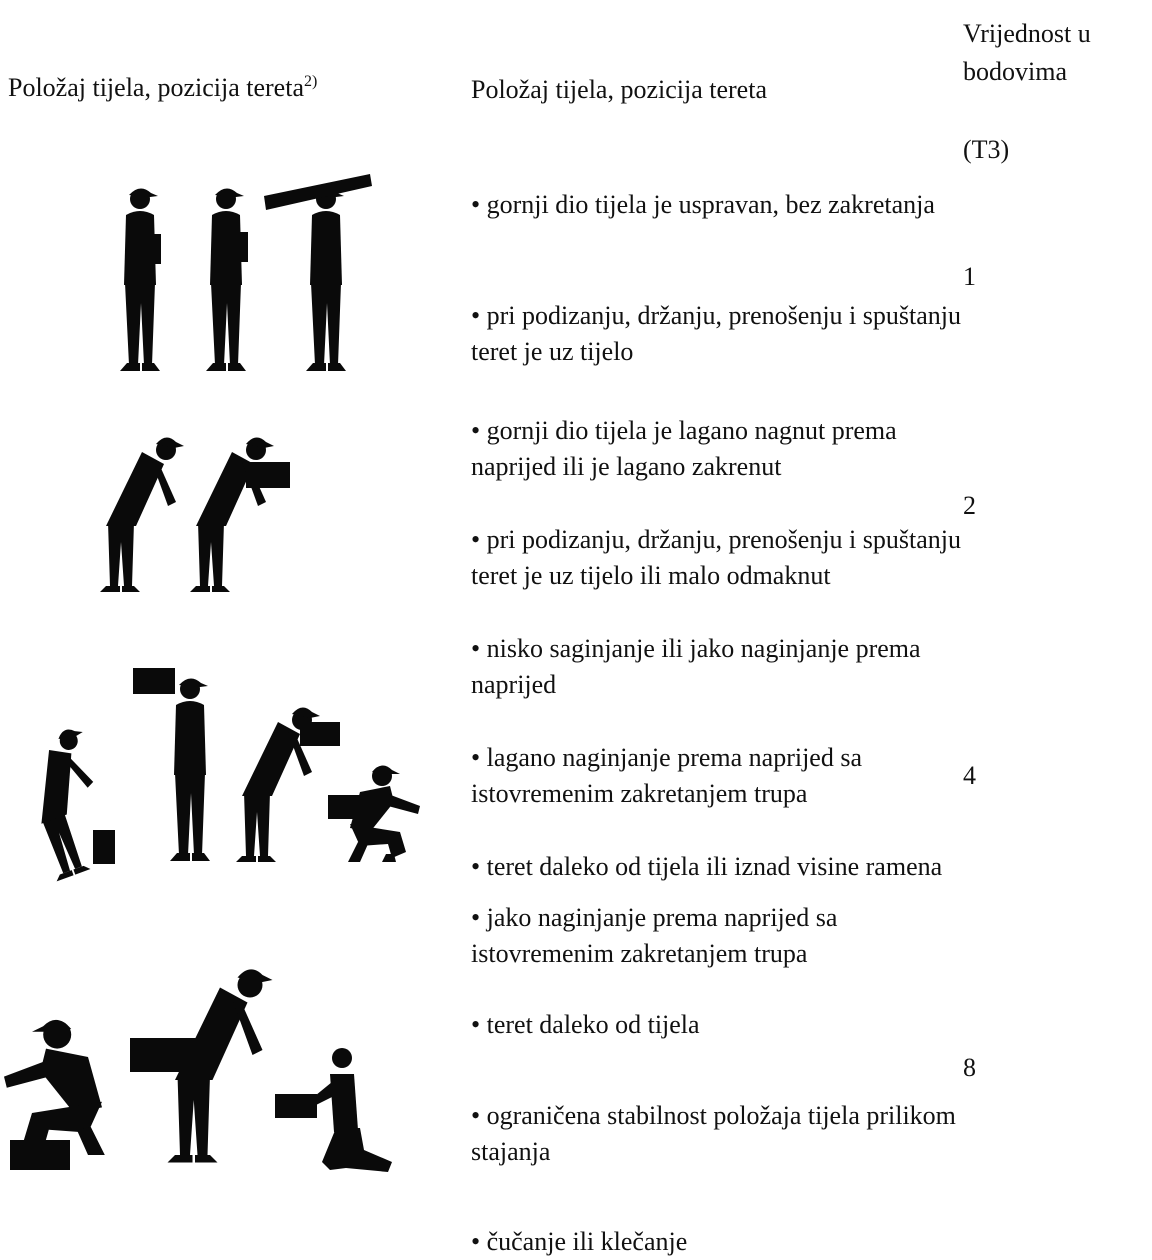 This screenshot has width=1152, height=1260. Describe the element at coordinates (318, 192) in the screenshot. I see `pole` at that location.